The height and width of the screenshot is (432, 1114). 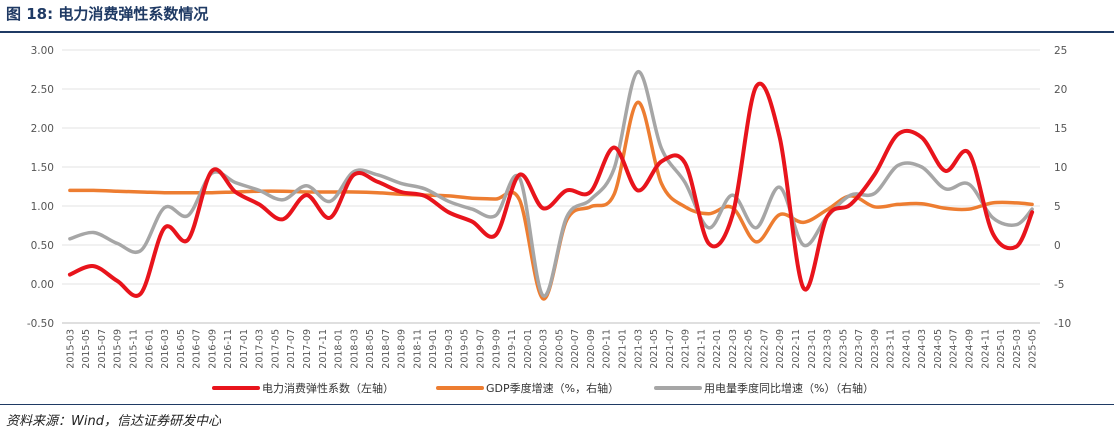 What do you see at coordinates (859, 349) in the screenshot?
I see `x-axis-tick: 2023-07` at bounding box center [859, 349].